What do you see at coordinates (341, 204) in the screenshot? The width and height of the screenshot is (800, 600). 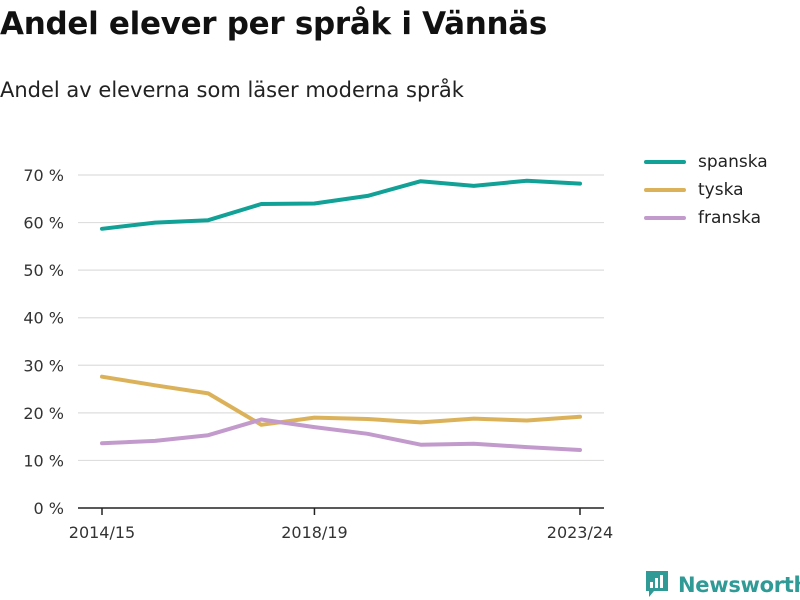 I see `series-line-spanska` at bounding box center [341, 204].